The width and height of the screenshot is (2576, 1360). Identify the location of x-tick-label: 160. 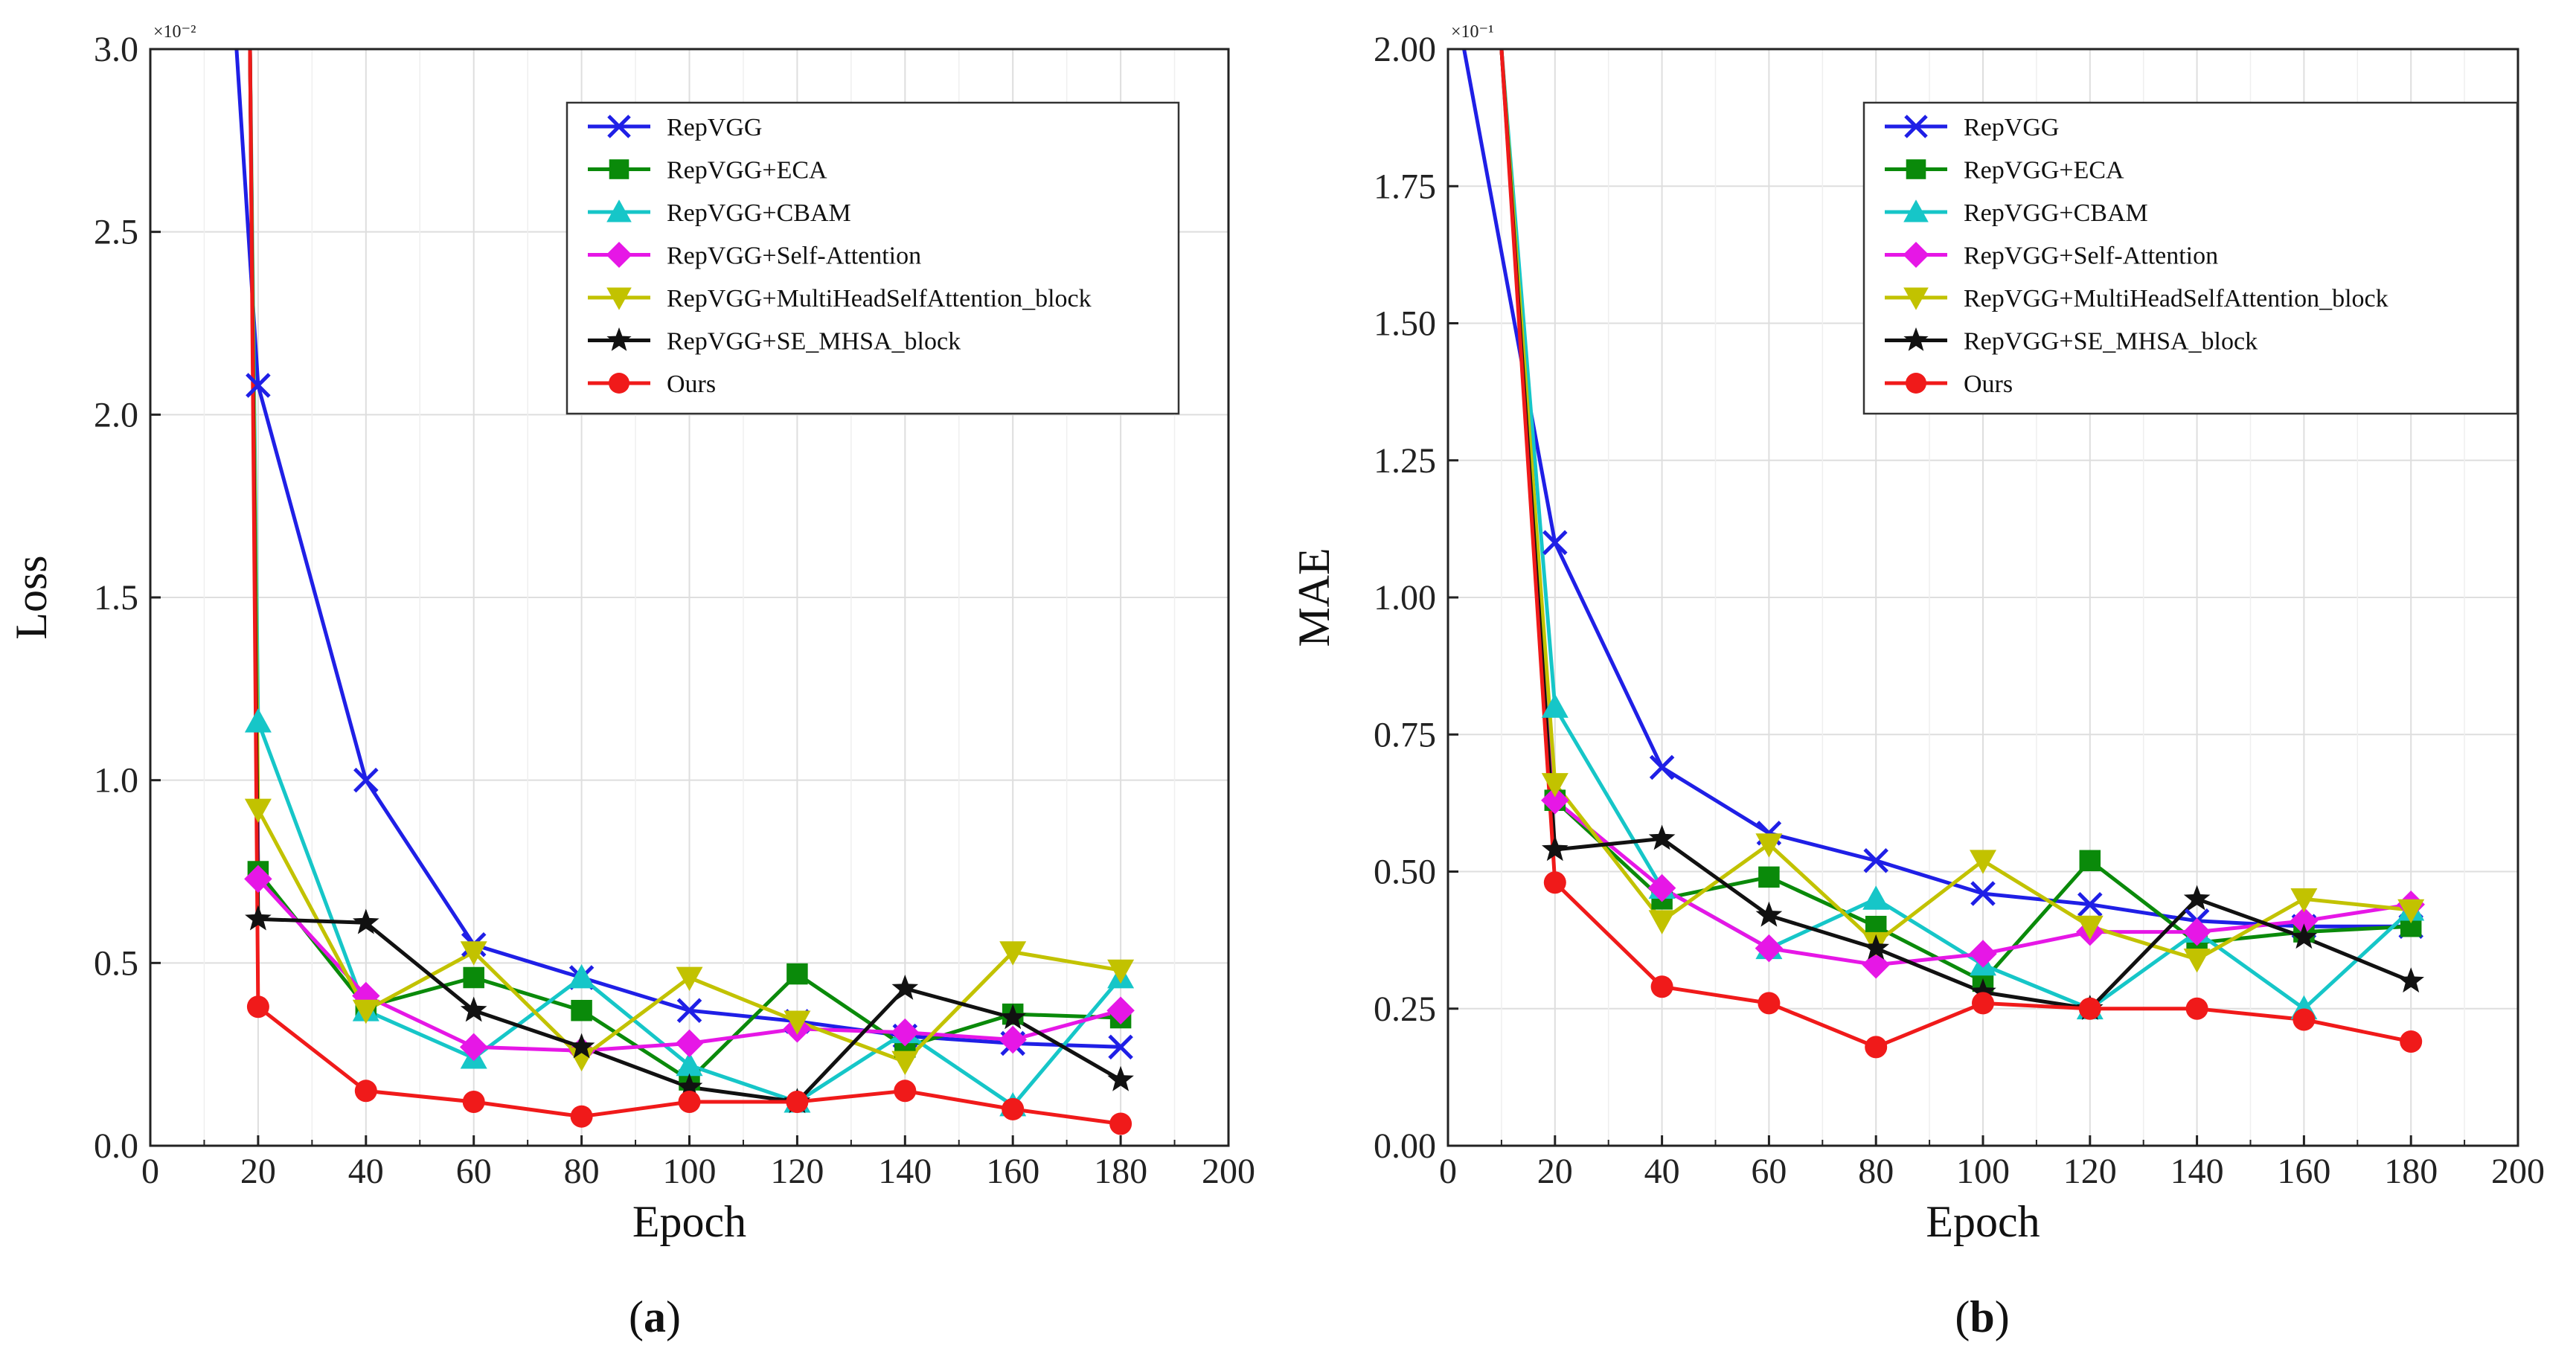
(1013, 1172).